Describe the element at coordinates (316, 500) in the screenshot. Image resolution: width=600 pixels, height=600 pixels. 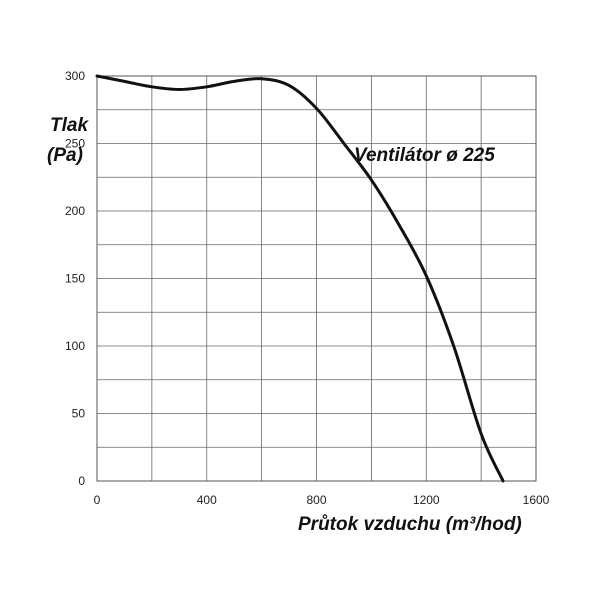
I see `x-tick-label: 800` at that location.